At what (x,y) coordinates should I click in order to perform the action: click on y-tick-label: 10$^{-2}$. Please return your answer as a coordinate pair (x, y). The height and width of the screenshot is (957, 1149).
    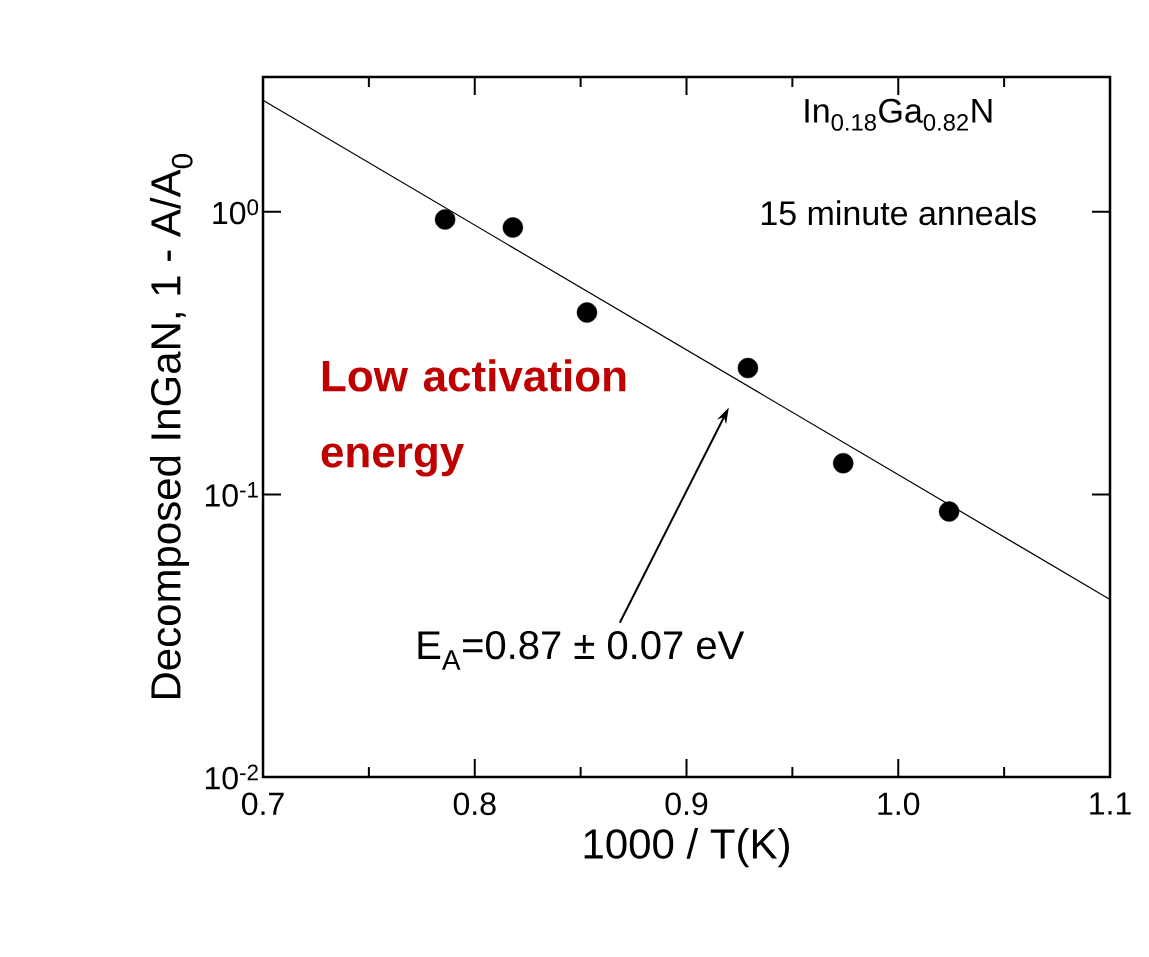
    Looking at the image, I should click on (231, 777).